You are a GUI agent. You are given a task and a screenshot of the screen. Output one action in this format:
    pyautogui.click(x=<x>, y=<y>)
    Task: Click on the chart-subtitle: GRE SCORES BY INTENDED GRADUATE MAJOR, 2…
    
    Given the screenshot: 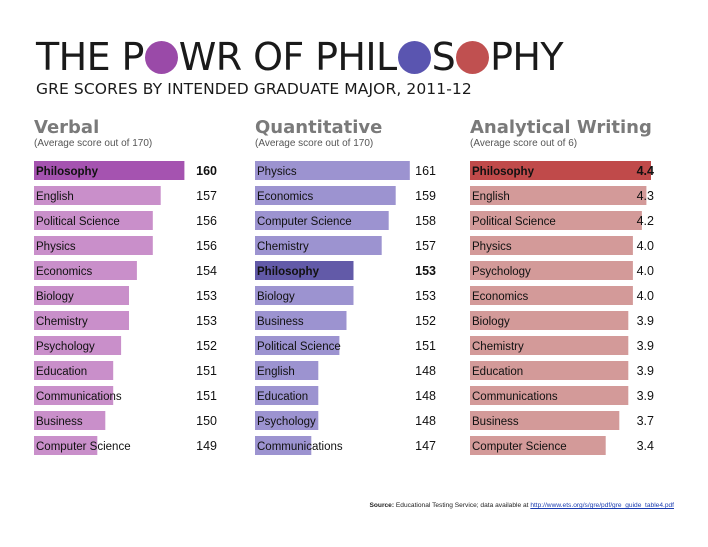 What is the action you would take?
    pyautogui.click(x=254, y=89)
    